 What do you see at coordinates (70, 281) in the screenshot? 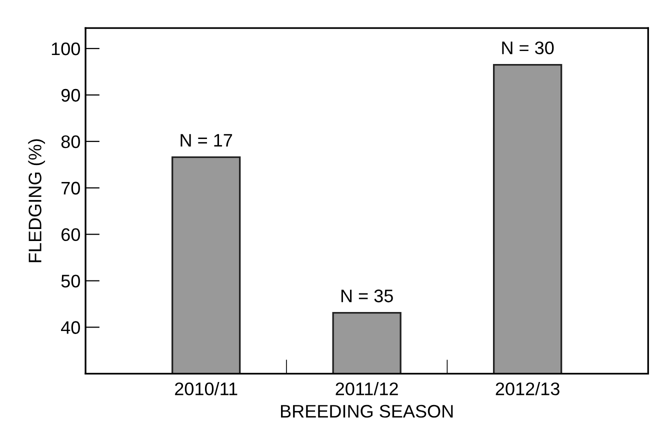
I see `y-tick-label: 50` at bounding box center [70, 281].